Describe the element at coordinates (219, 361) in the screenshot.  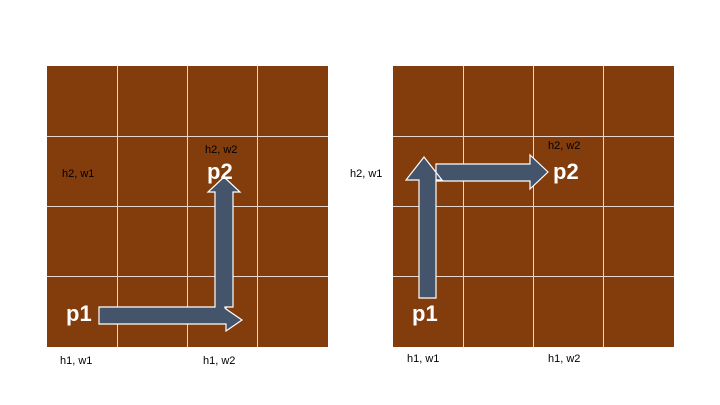
I see `left-label-h1-w2: h1, w2` at that location.